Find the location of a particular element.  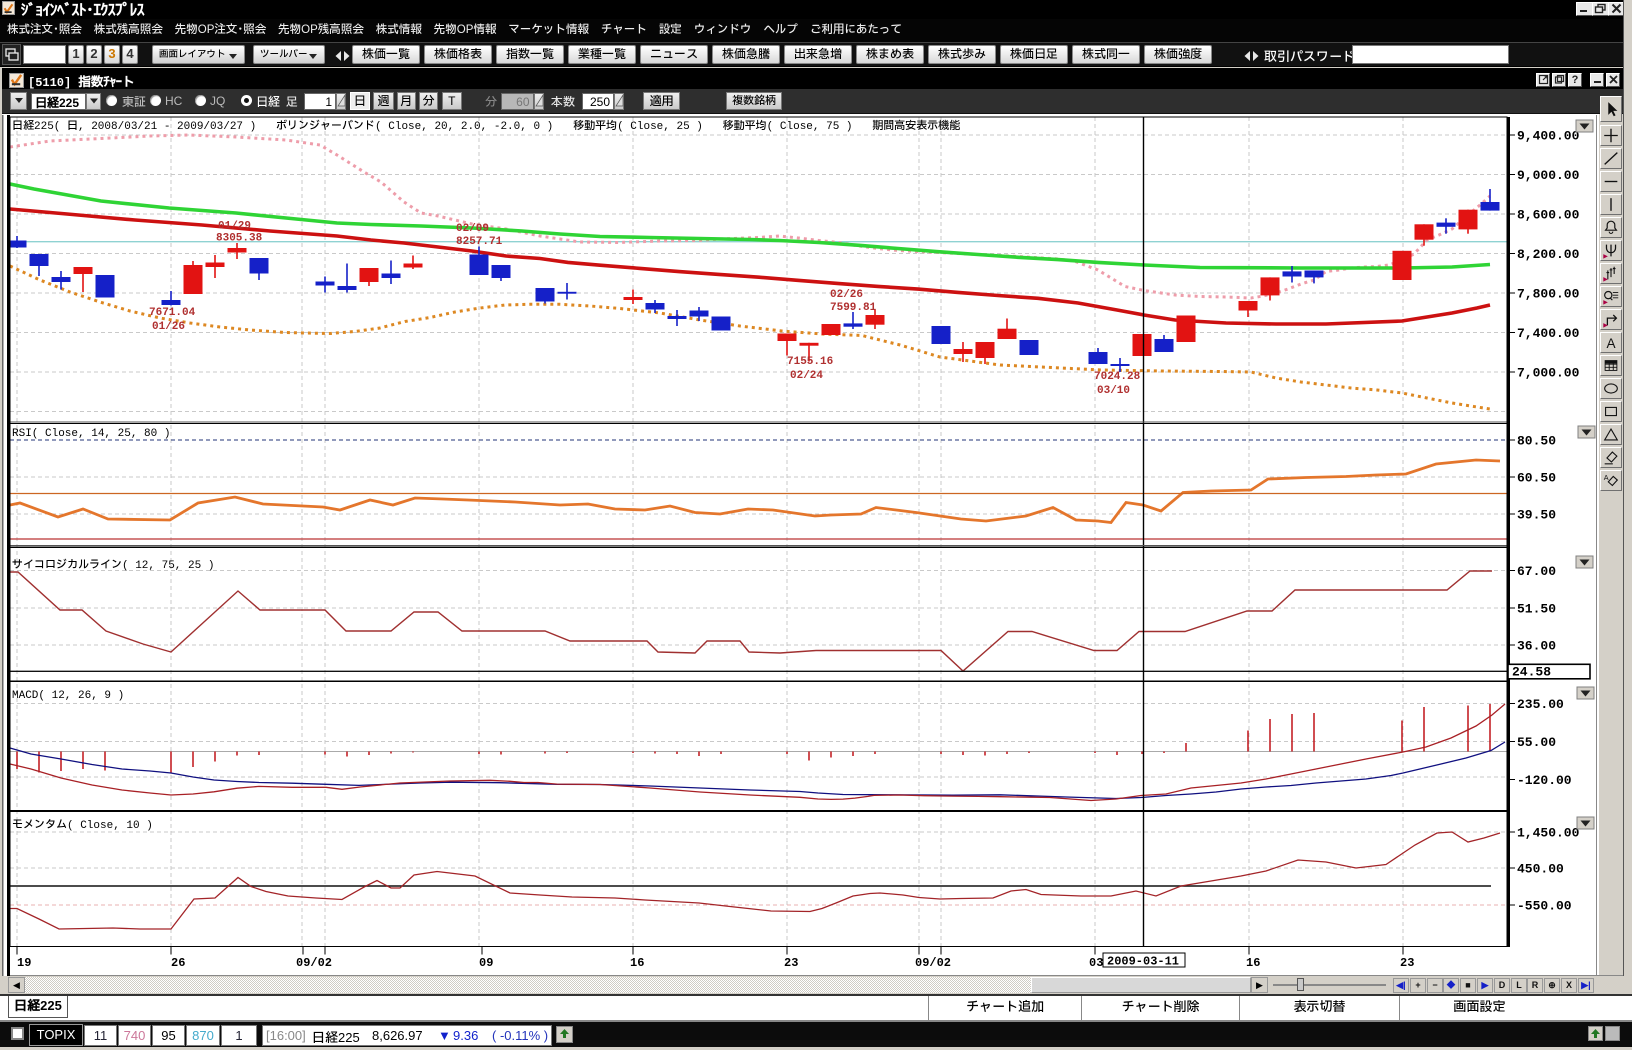

svg-text: 9,400.00 is located at coordinates (1548, 136).